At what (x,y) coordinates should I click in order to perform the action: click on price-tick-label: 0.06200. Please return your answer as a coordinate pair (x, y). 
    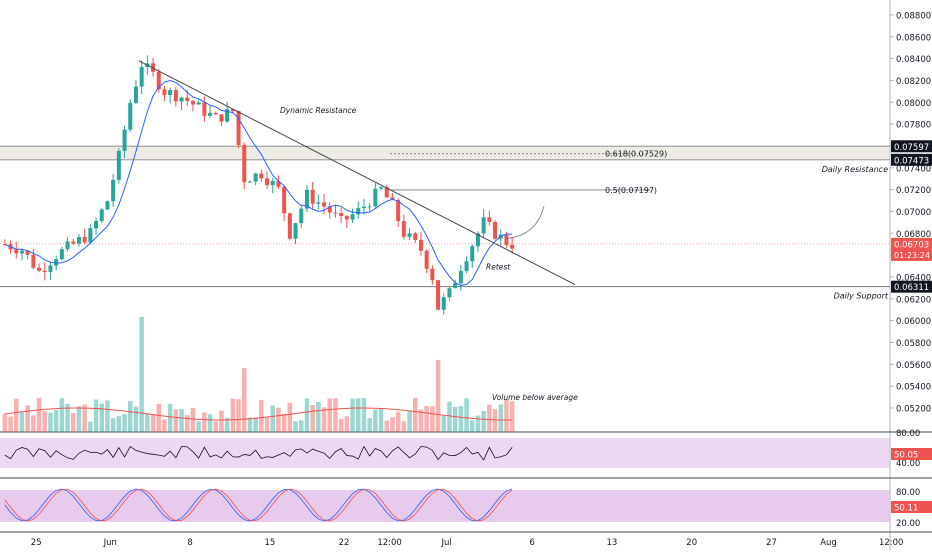
    Looking at the image, I should click on (913, 300).